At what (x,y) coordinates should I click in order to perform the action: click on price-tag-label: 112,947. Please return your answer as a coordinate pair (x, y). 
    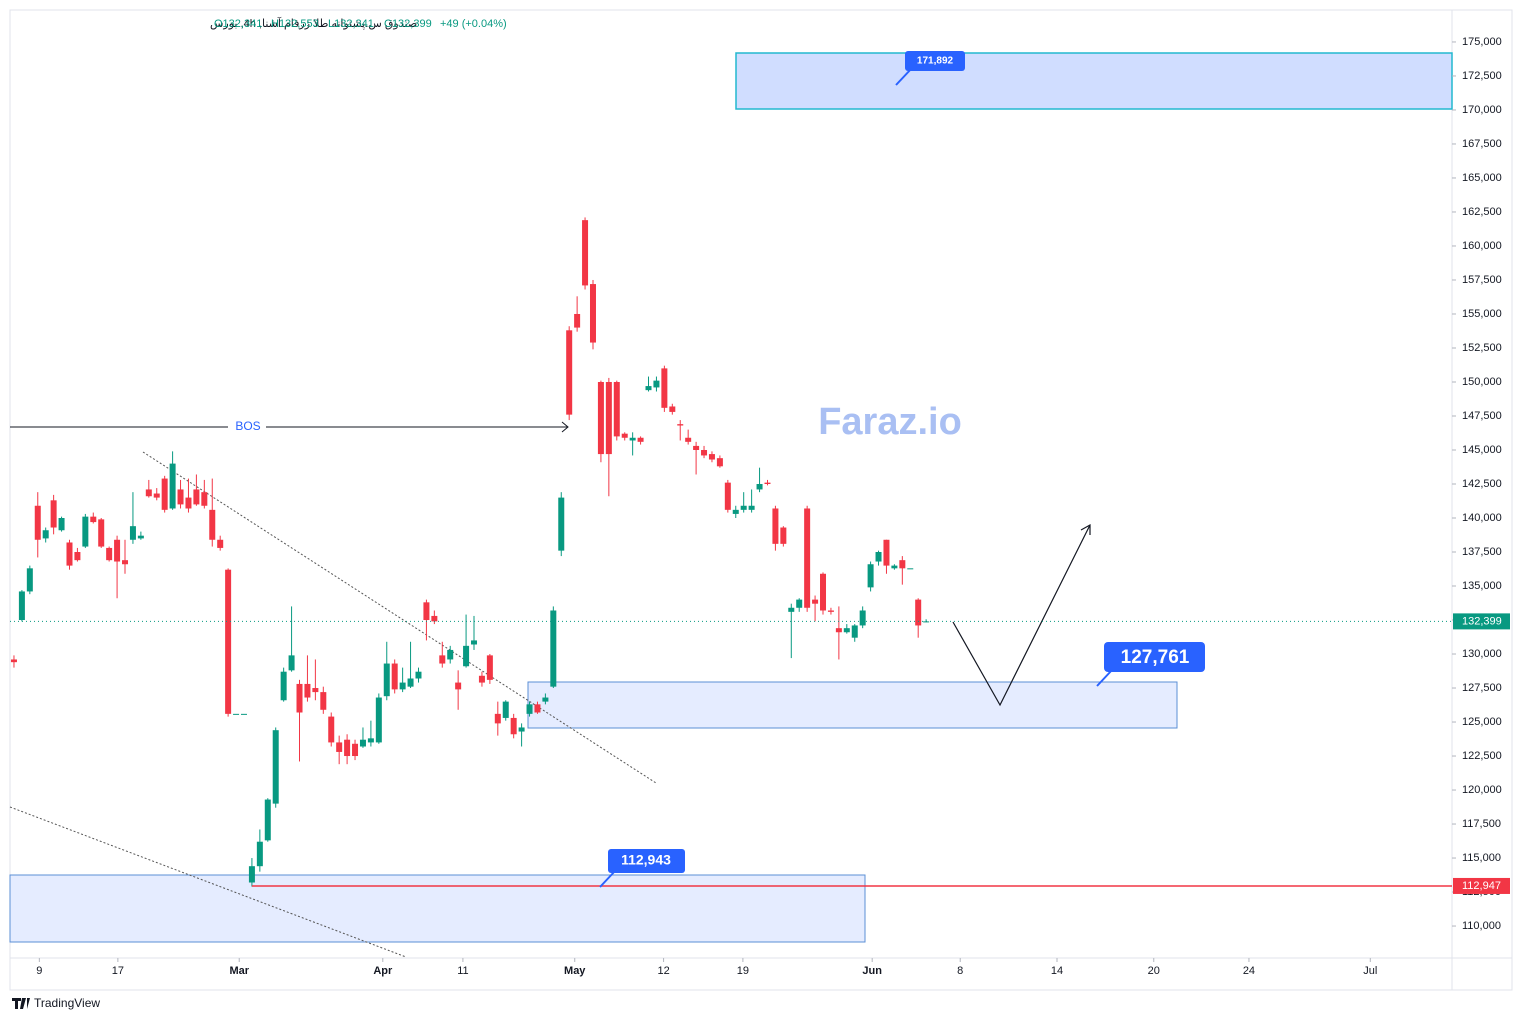
    Looking at the image, I should click on (1481, 886).